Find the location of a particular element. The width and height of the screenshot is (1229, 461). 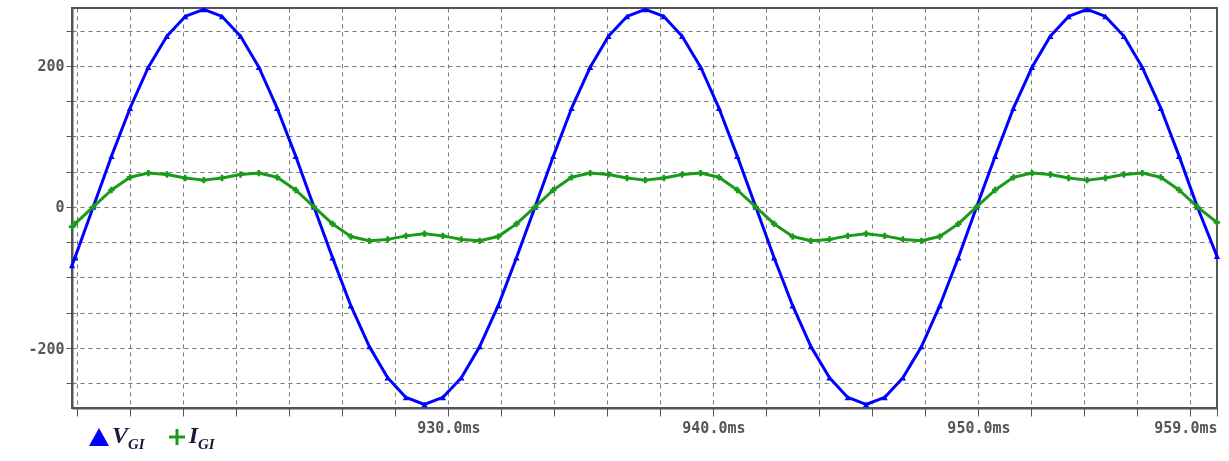

x-tick-label: 950.0ms is located at coordinates (979, 427).